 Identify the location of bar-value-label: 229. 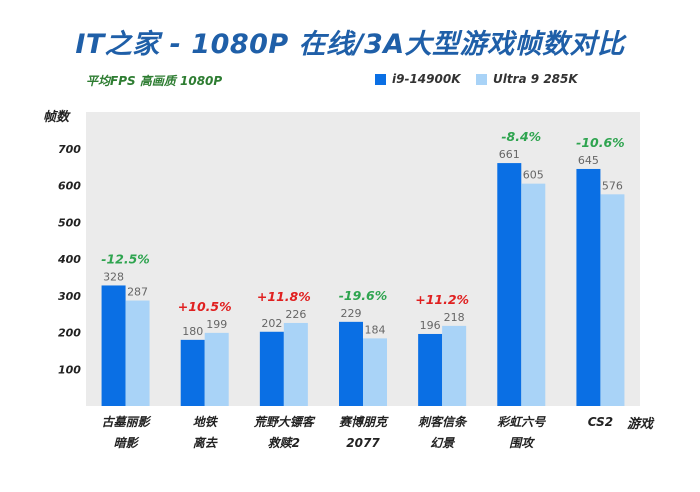
(351, 313).